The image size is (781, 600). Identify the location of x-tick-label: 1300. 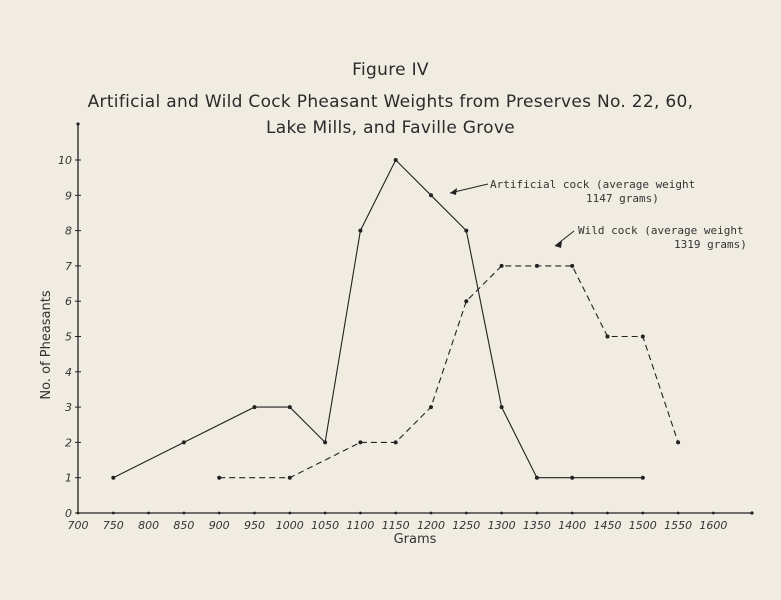
(502, 525).